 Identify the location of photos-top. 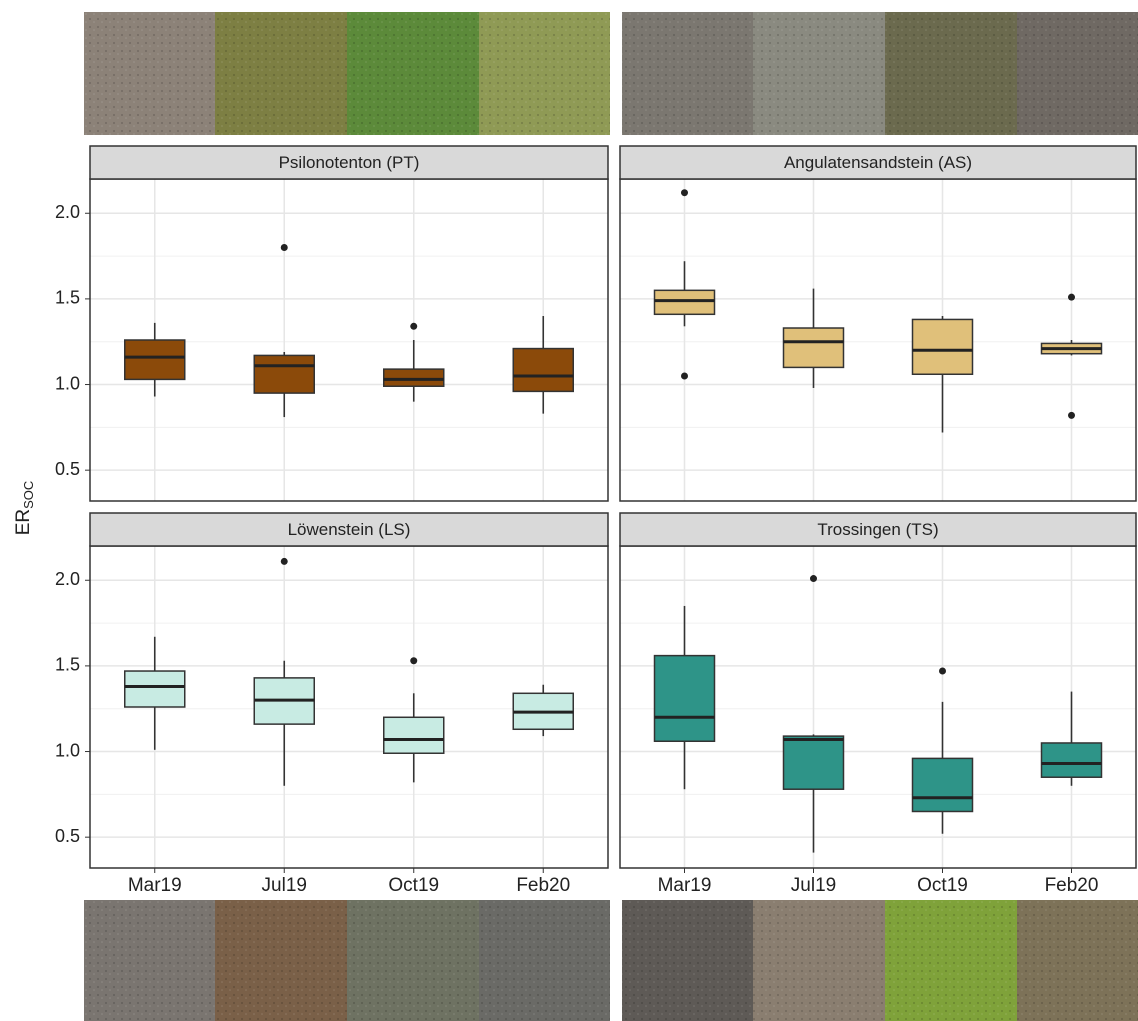
(611, 73).